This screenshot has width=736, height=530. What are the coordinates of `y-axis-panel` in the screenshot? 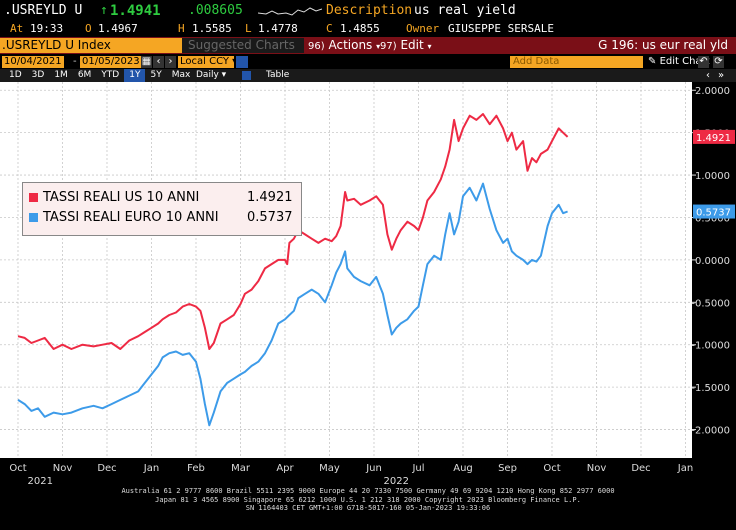 It's located at (714, 270).